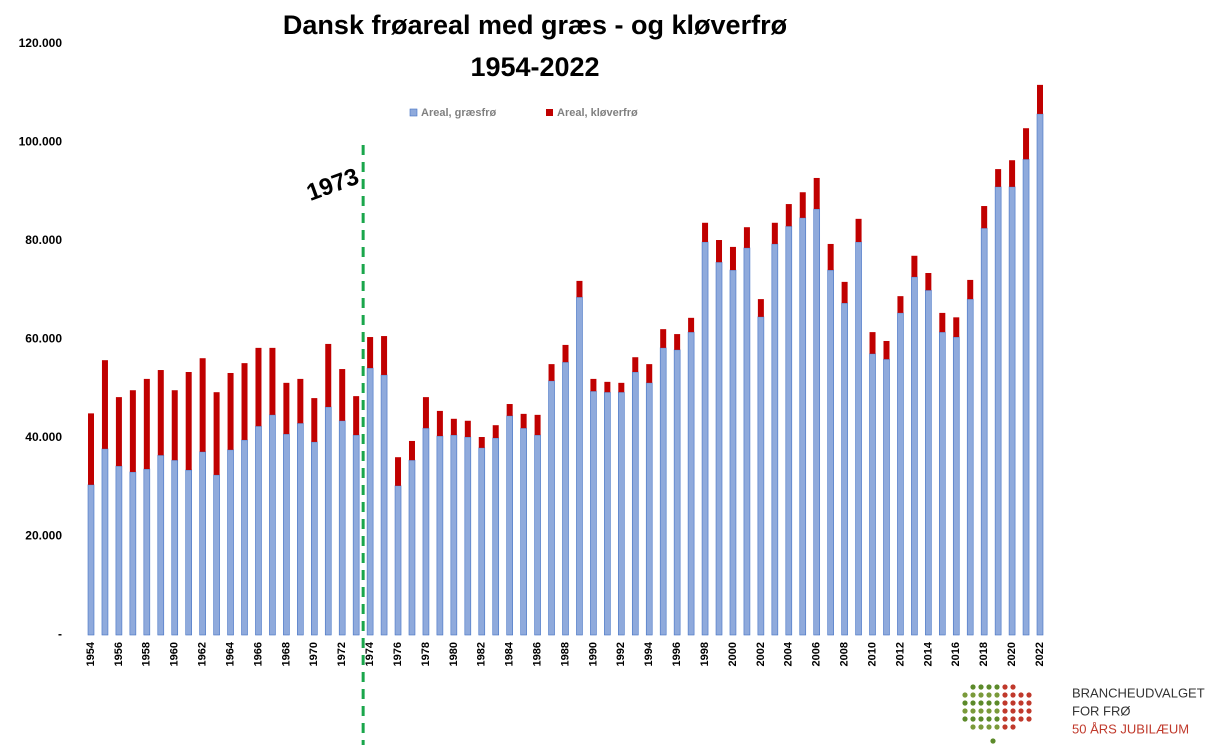  What do you see at coordinates (43, 339) in the screenshot?
I see `y-tick-label: 60.000` at bounding box center [43, 339].